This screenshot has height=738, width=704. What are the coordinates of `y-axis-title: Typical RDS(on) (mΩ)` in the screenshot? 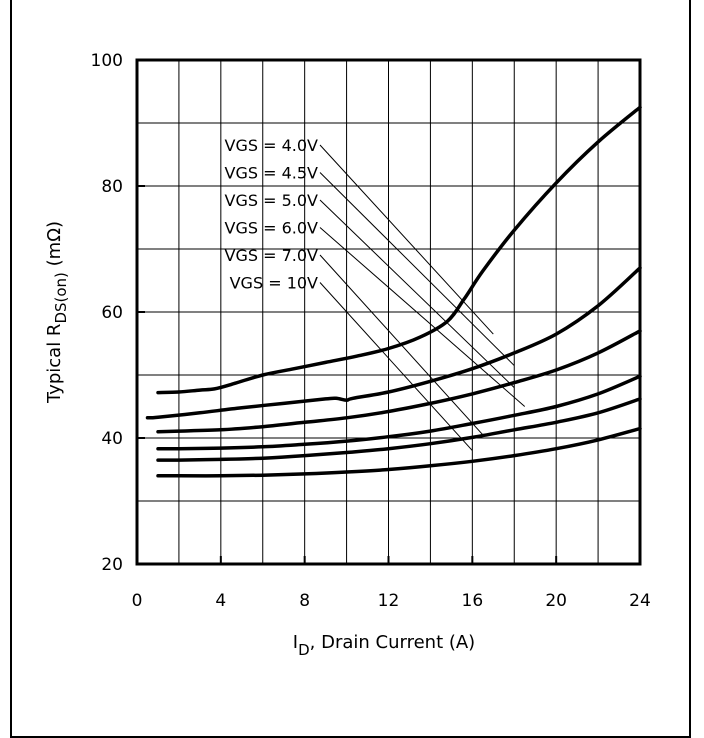 It's located at (57, 312).